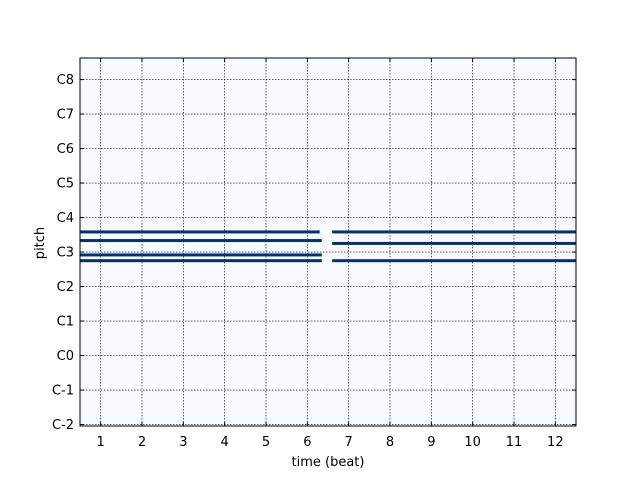 The height and width of the screenshot is (485, 640). Describe the element at coordinates (266, 442) in the screenshot. I see `x-tick-label: 5` at that location.